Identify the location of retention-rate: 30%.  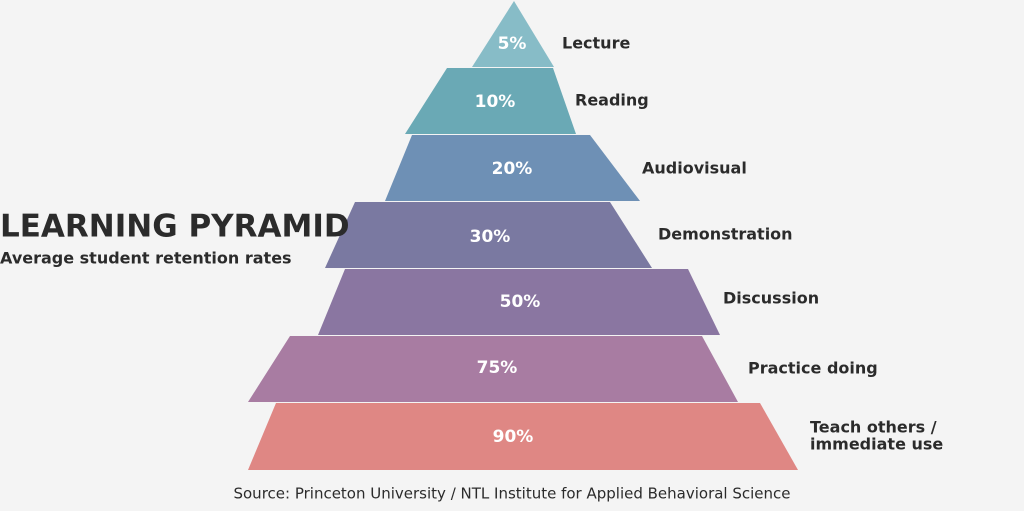
(490, 237).